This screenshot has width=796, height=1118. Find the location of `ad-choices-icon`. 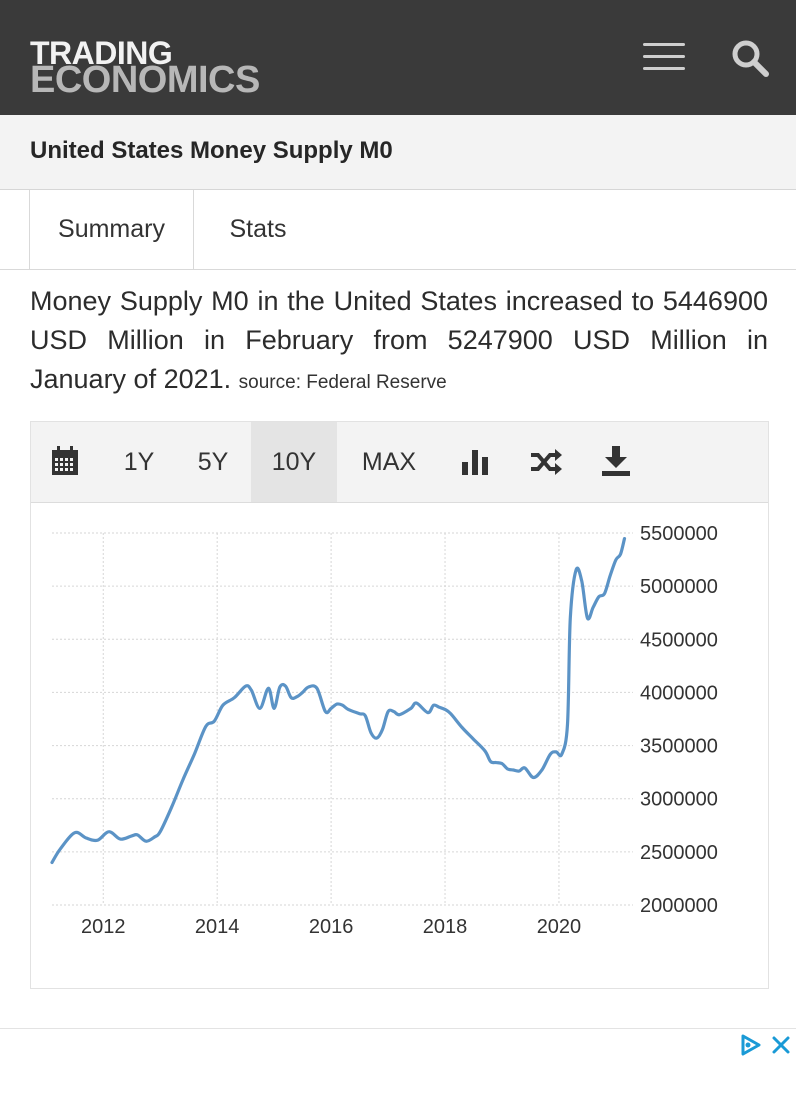

ad-choices-icon is located at coordinates (751, 1045).